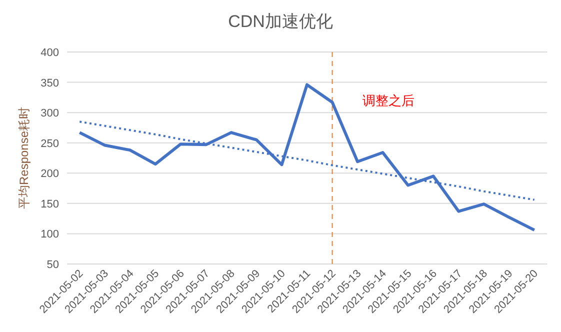 The image size is (561, 332). I want to click on y-tick-label: 250, so click(49, 144).